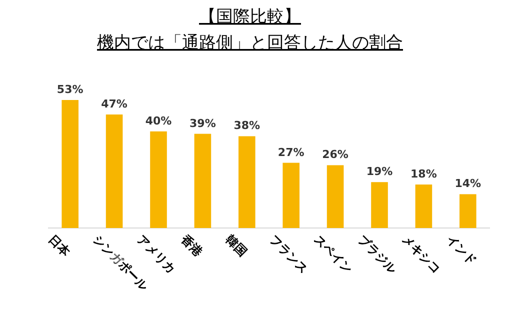  Describe the element at coordinates (288, 254) in the screenshot. I see `x-tick-label: フランス` at that location.